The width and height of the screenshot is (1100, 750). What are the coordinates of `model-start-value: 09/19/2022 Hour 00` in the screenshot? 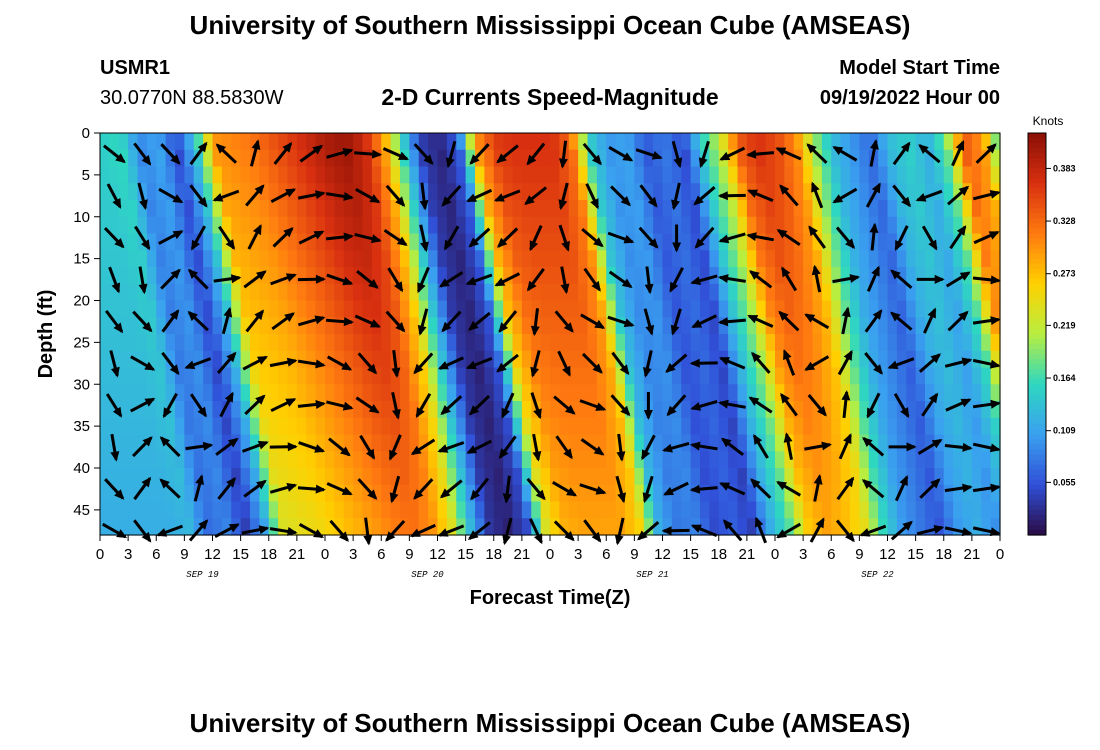 It's located at (909, 98).